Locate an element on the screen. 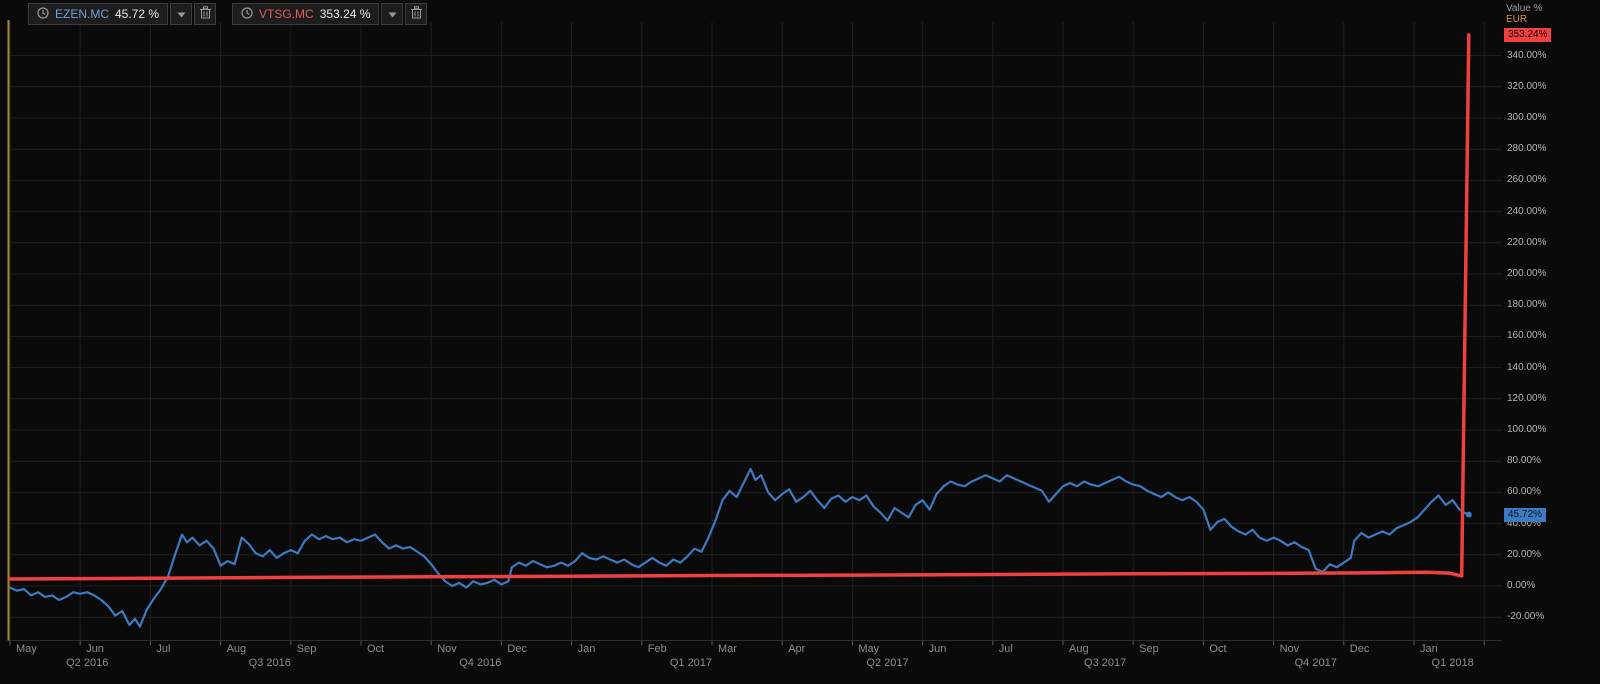 The height and width of the screenshot is (684, 1600). y-tick-label: 200.00% is located at coordinates (1527, 273).